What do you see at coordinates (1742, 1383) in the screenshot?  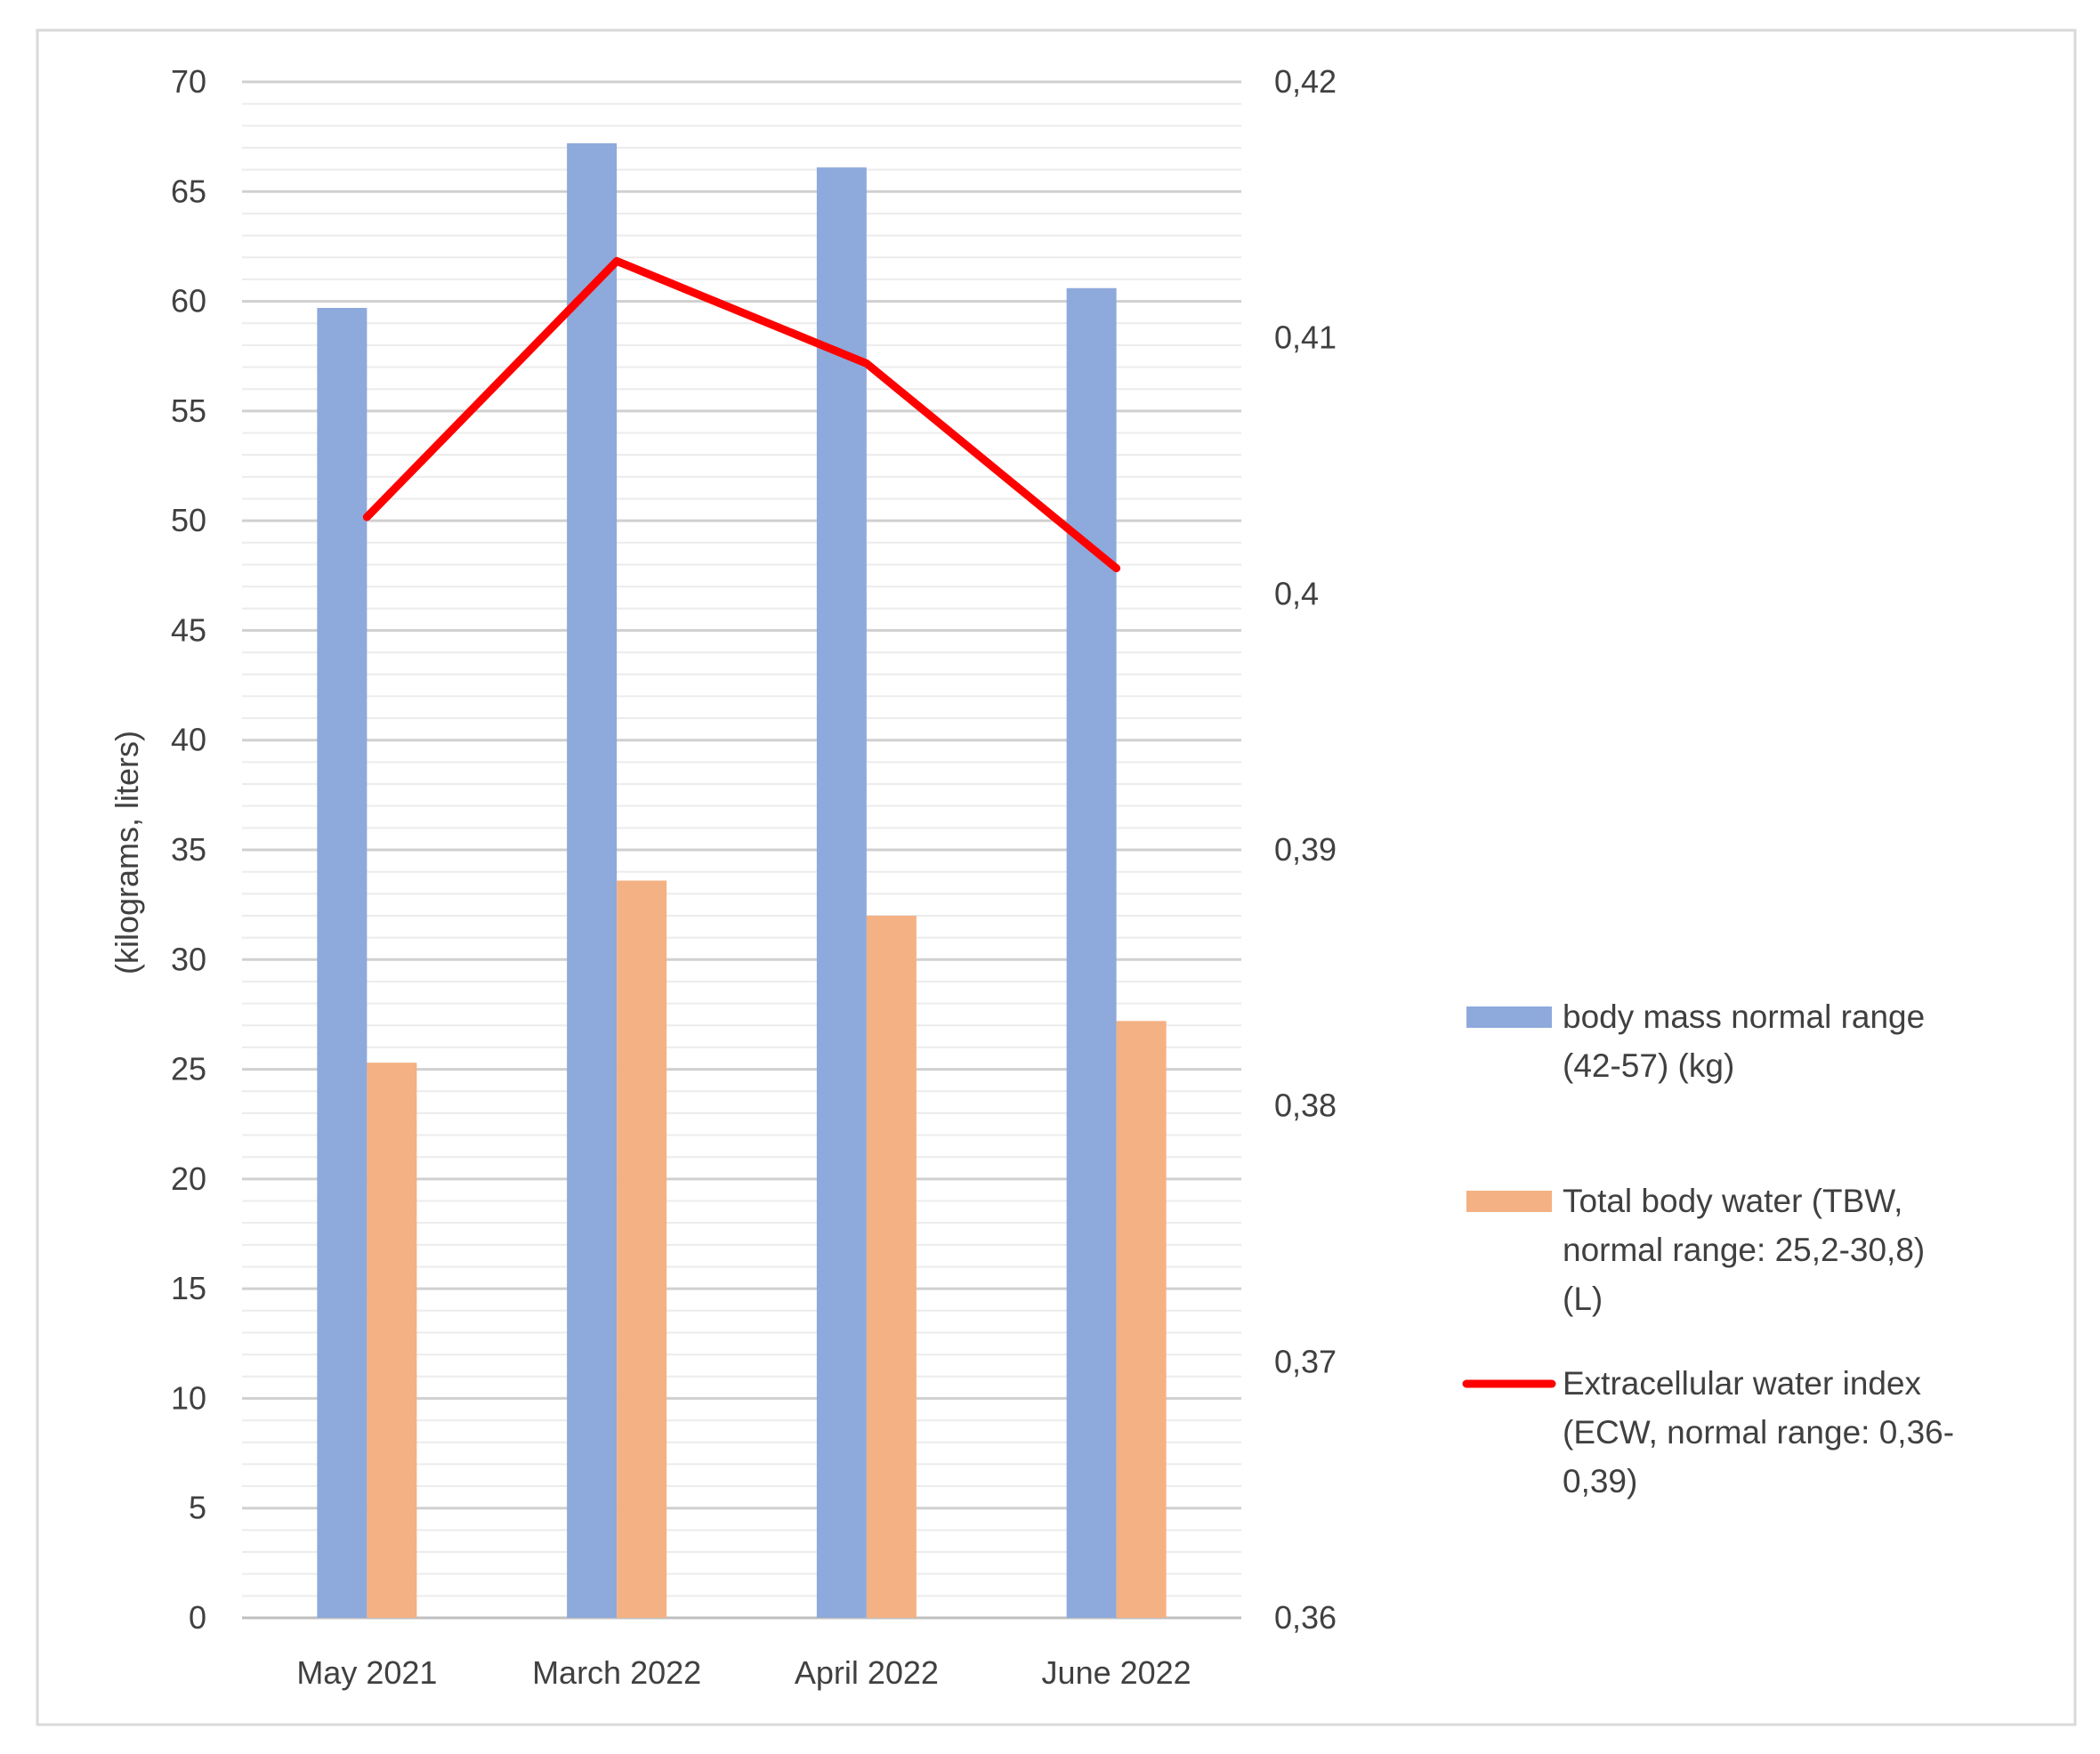 I see `legend-label: Extracellular water index` at bounding box center [1742, 1383].